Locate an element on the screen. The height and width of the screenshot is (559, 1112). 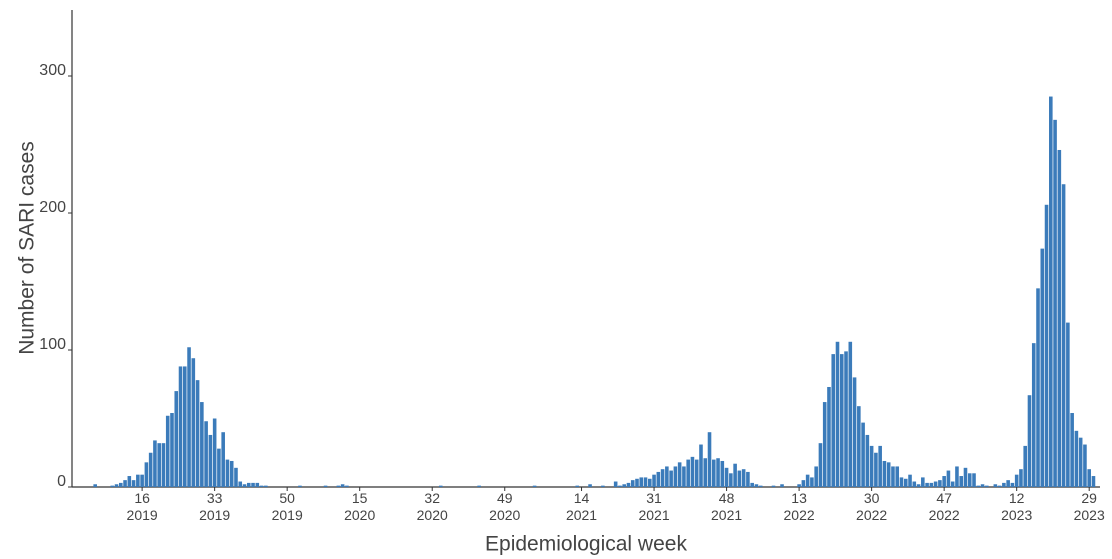
x-tick-label: 32 2020 is located at coordinates (432, 506).